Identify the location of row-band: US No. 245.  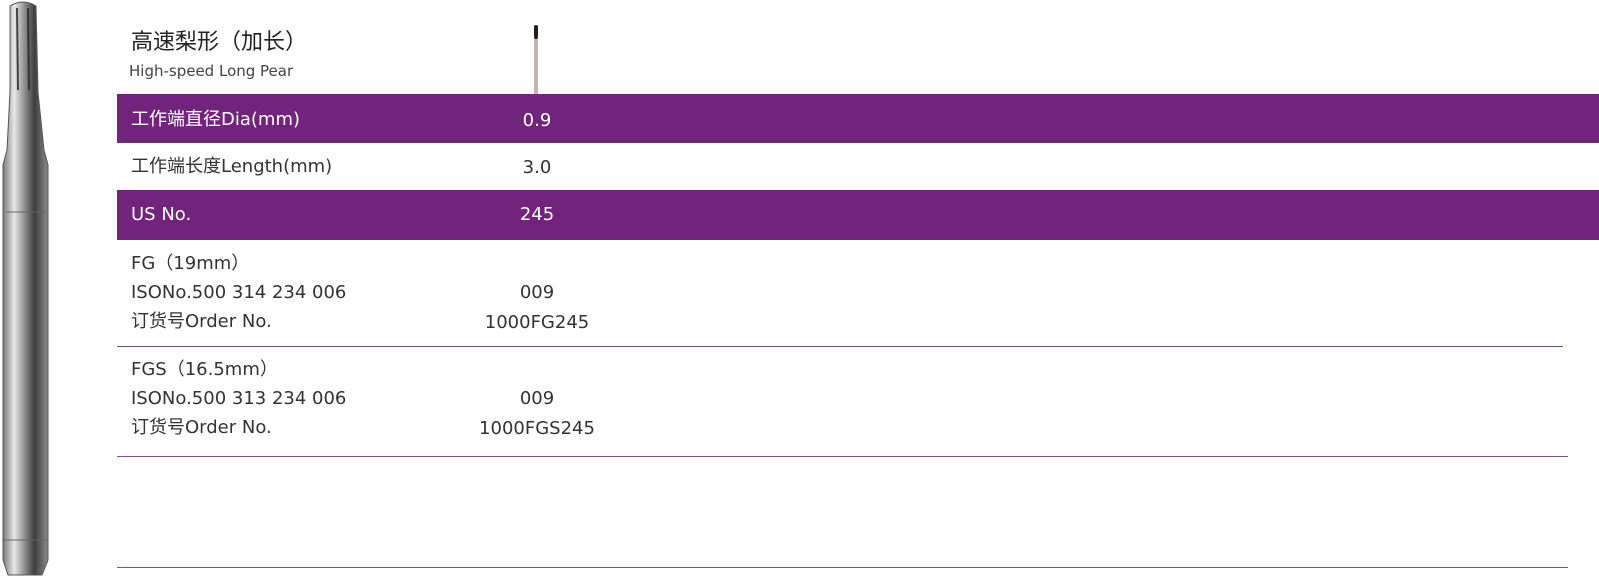
(858, 215).